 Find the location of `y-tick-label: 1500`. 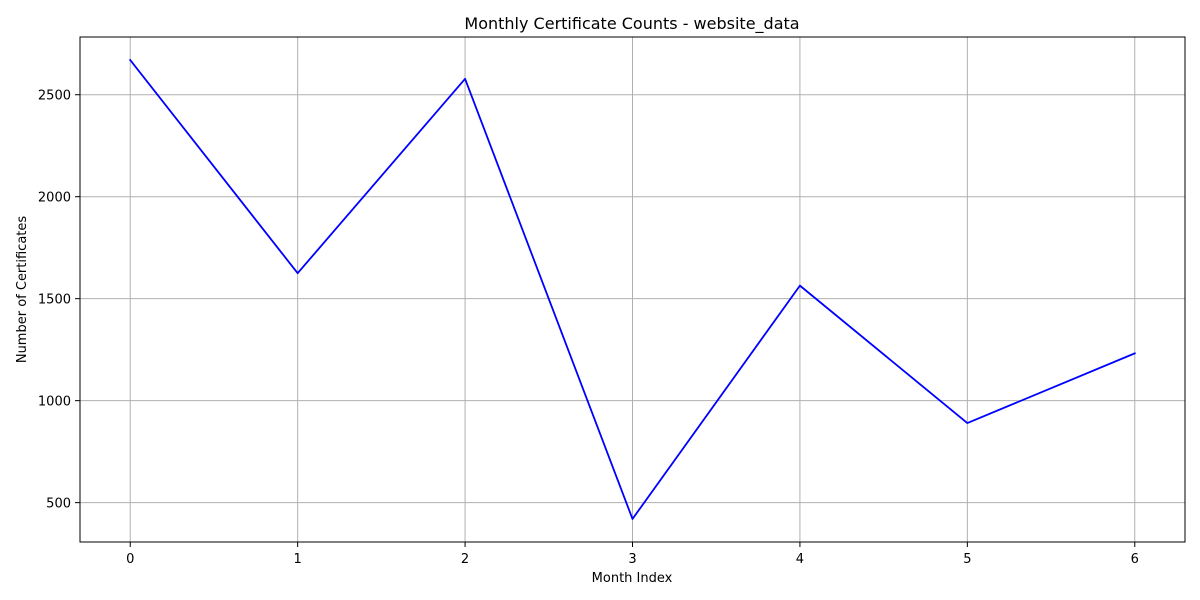

y-tick-label: 1500 is located at coordinates (54, 300).